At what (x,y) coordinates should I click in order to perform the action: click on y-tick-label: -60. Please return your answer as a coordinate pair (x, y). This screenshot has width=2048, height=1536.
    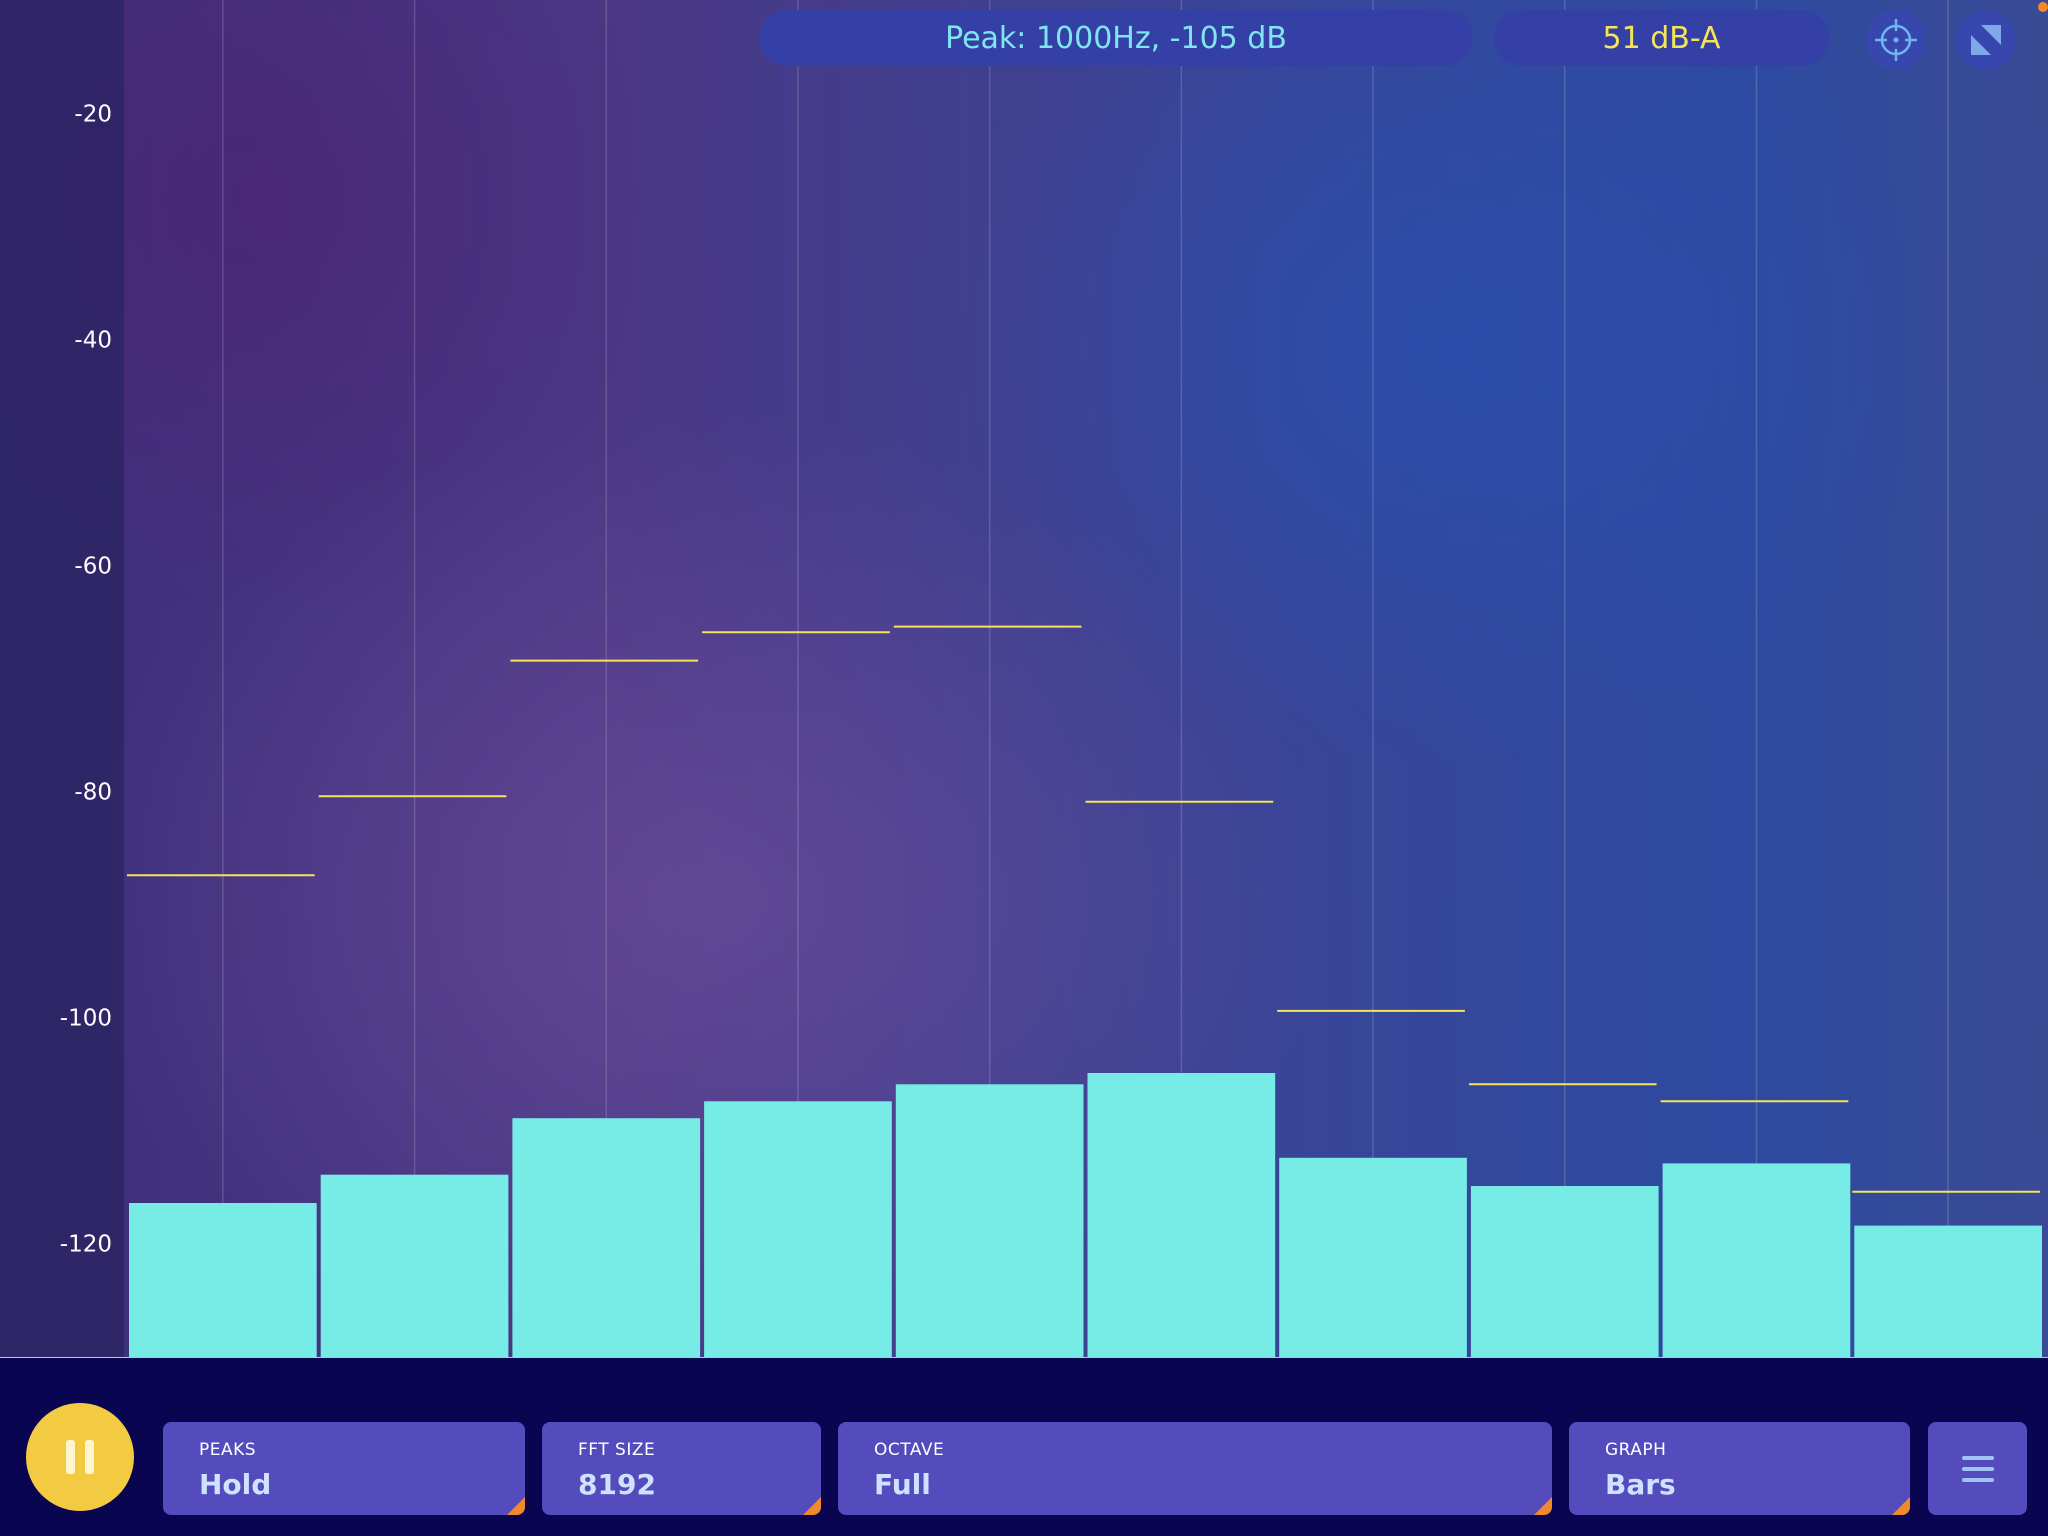
    Looking at the image, I should click on (93, 567).